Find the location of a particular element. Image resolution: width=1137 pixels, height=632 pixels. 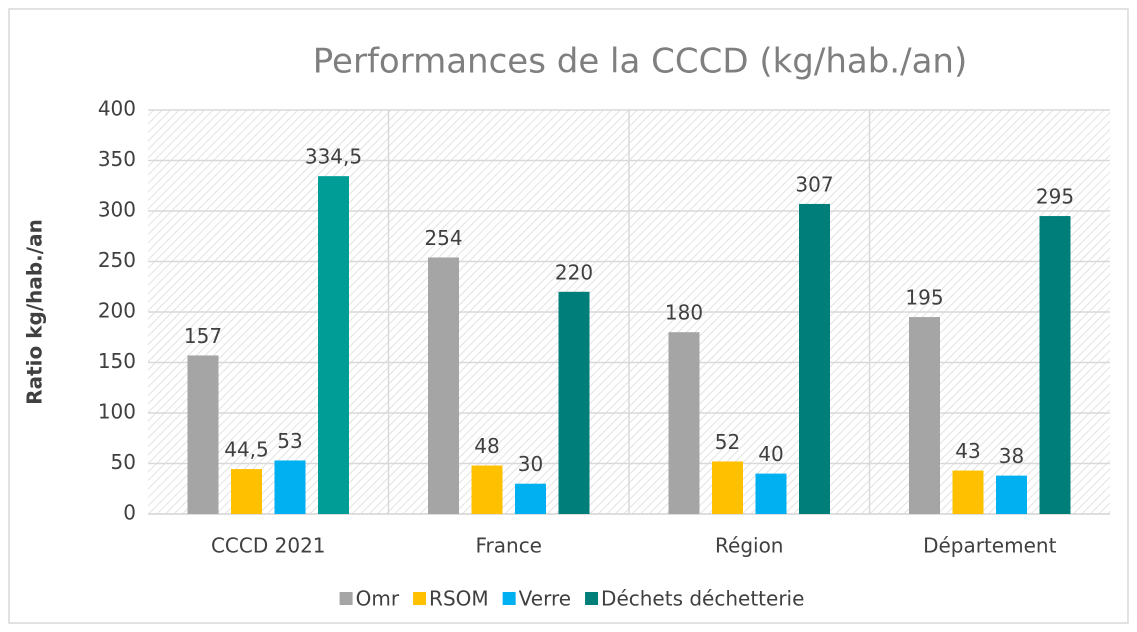

y-tick-label: 100 is located at coordinates (117, 412).